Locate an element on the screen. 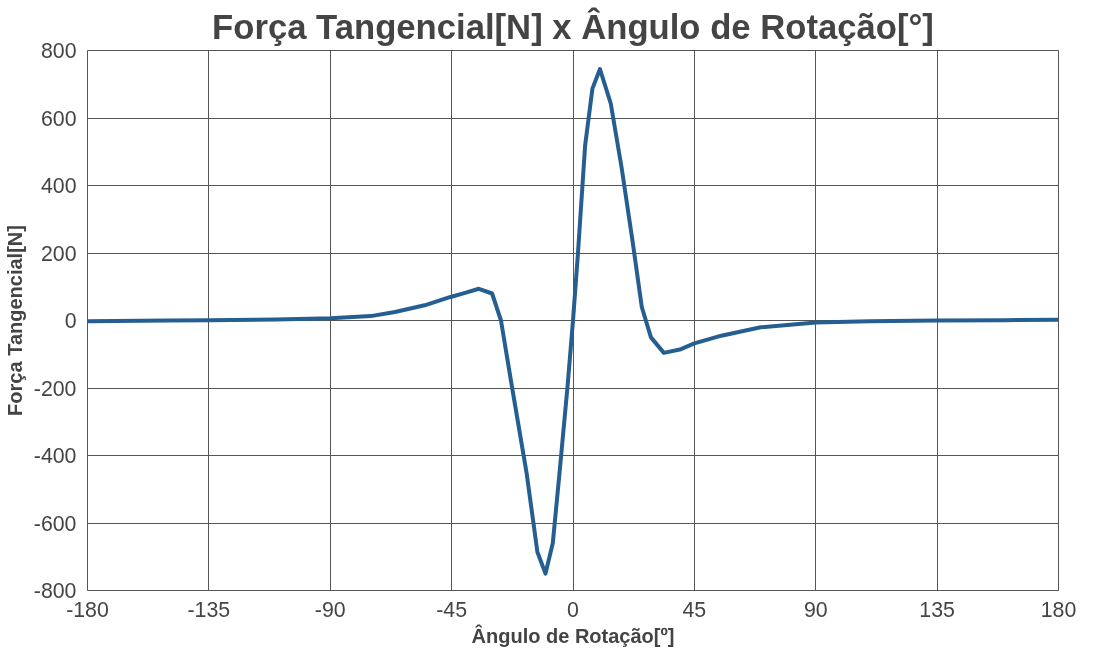 The width and height of the screenshot is (1098, 649). x-tick-label: 45 is located at coordinates (694, 609).